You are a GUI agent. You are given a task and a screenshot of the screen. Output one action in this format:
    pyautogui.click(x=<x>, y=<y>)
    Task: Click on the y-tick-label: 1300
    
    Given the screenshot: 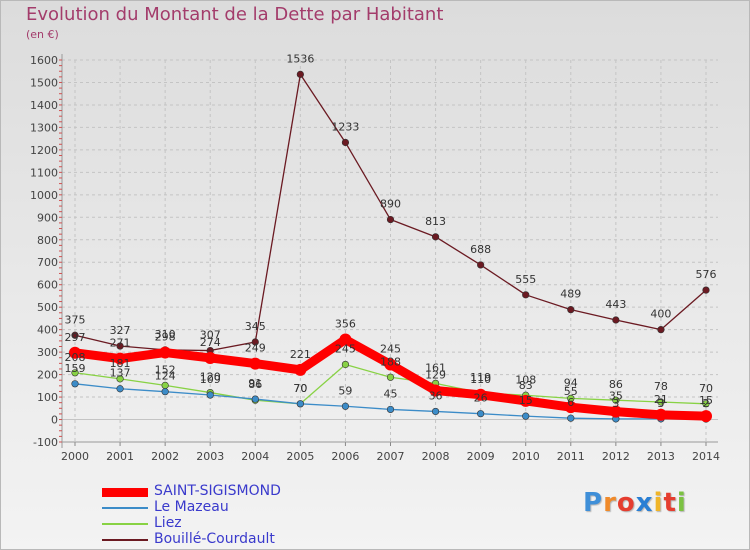 What is the action you would take?
    pyautogui.click(x=44, y=127)
    